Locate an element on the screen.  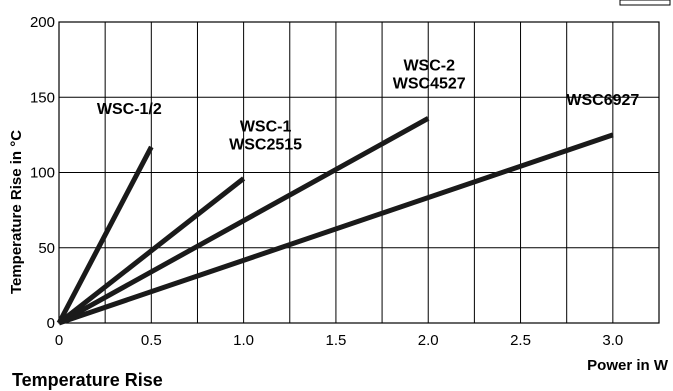
series-label-2: WSC-1 is located at coordinates (266, 127).